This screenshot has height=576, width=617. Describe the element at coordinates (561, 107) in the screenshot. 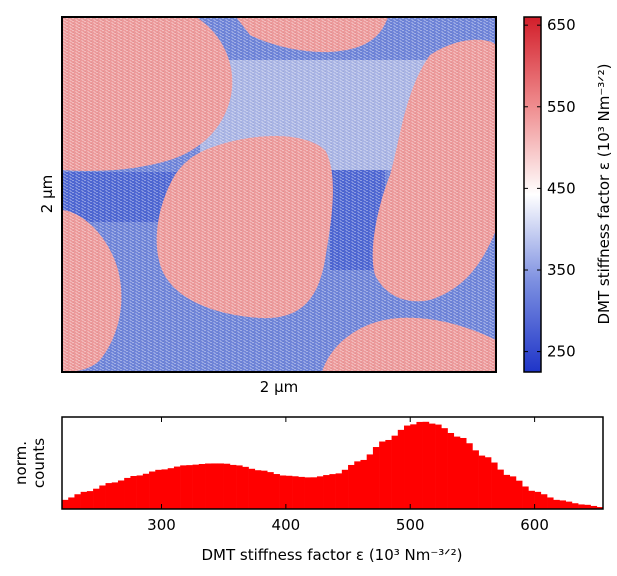

I see `colorbar-tick-label-550: 550` at that location.